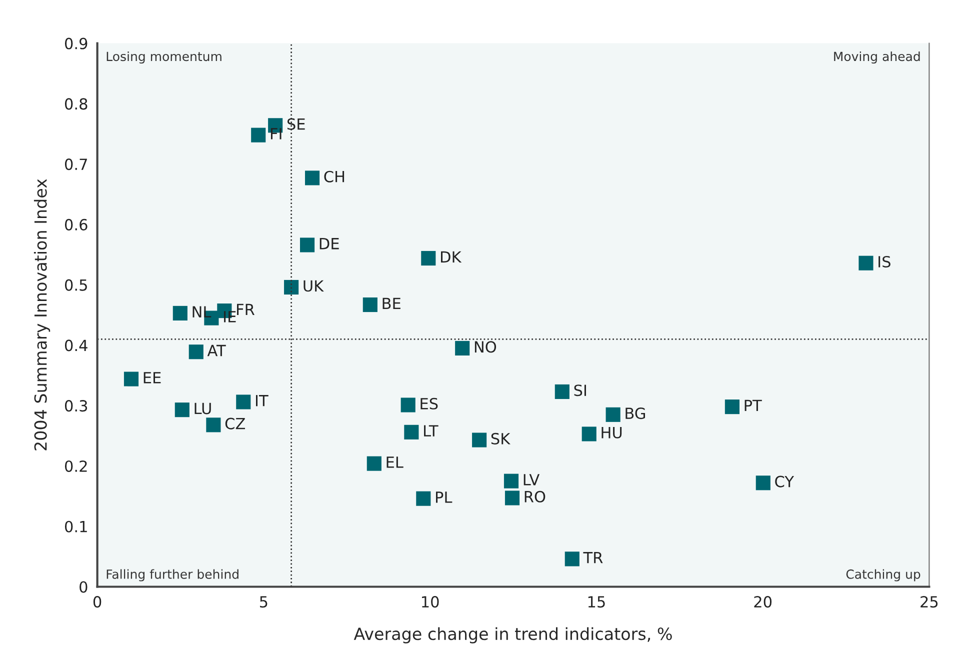 The width and height of the screenshot is (954, 666). What do you see at coordinates (84, 587) in the screenshot?
I see `y-tick-label: 0` at bounding box center [84, 587].